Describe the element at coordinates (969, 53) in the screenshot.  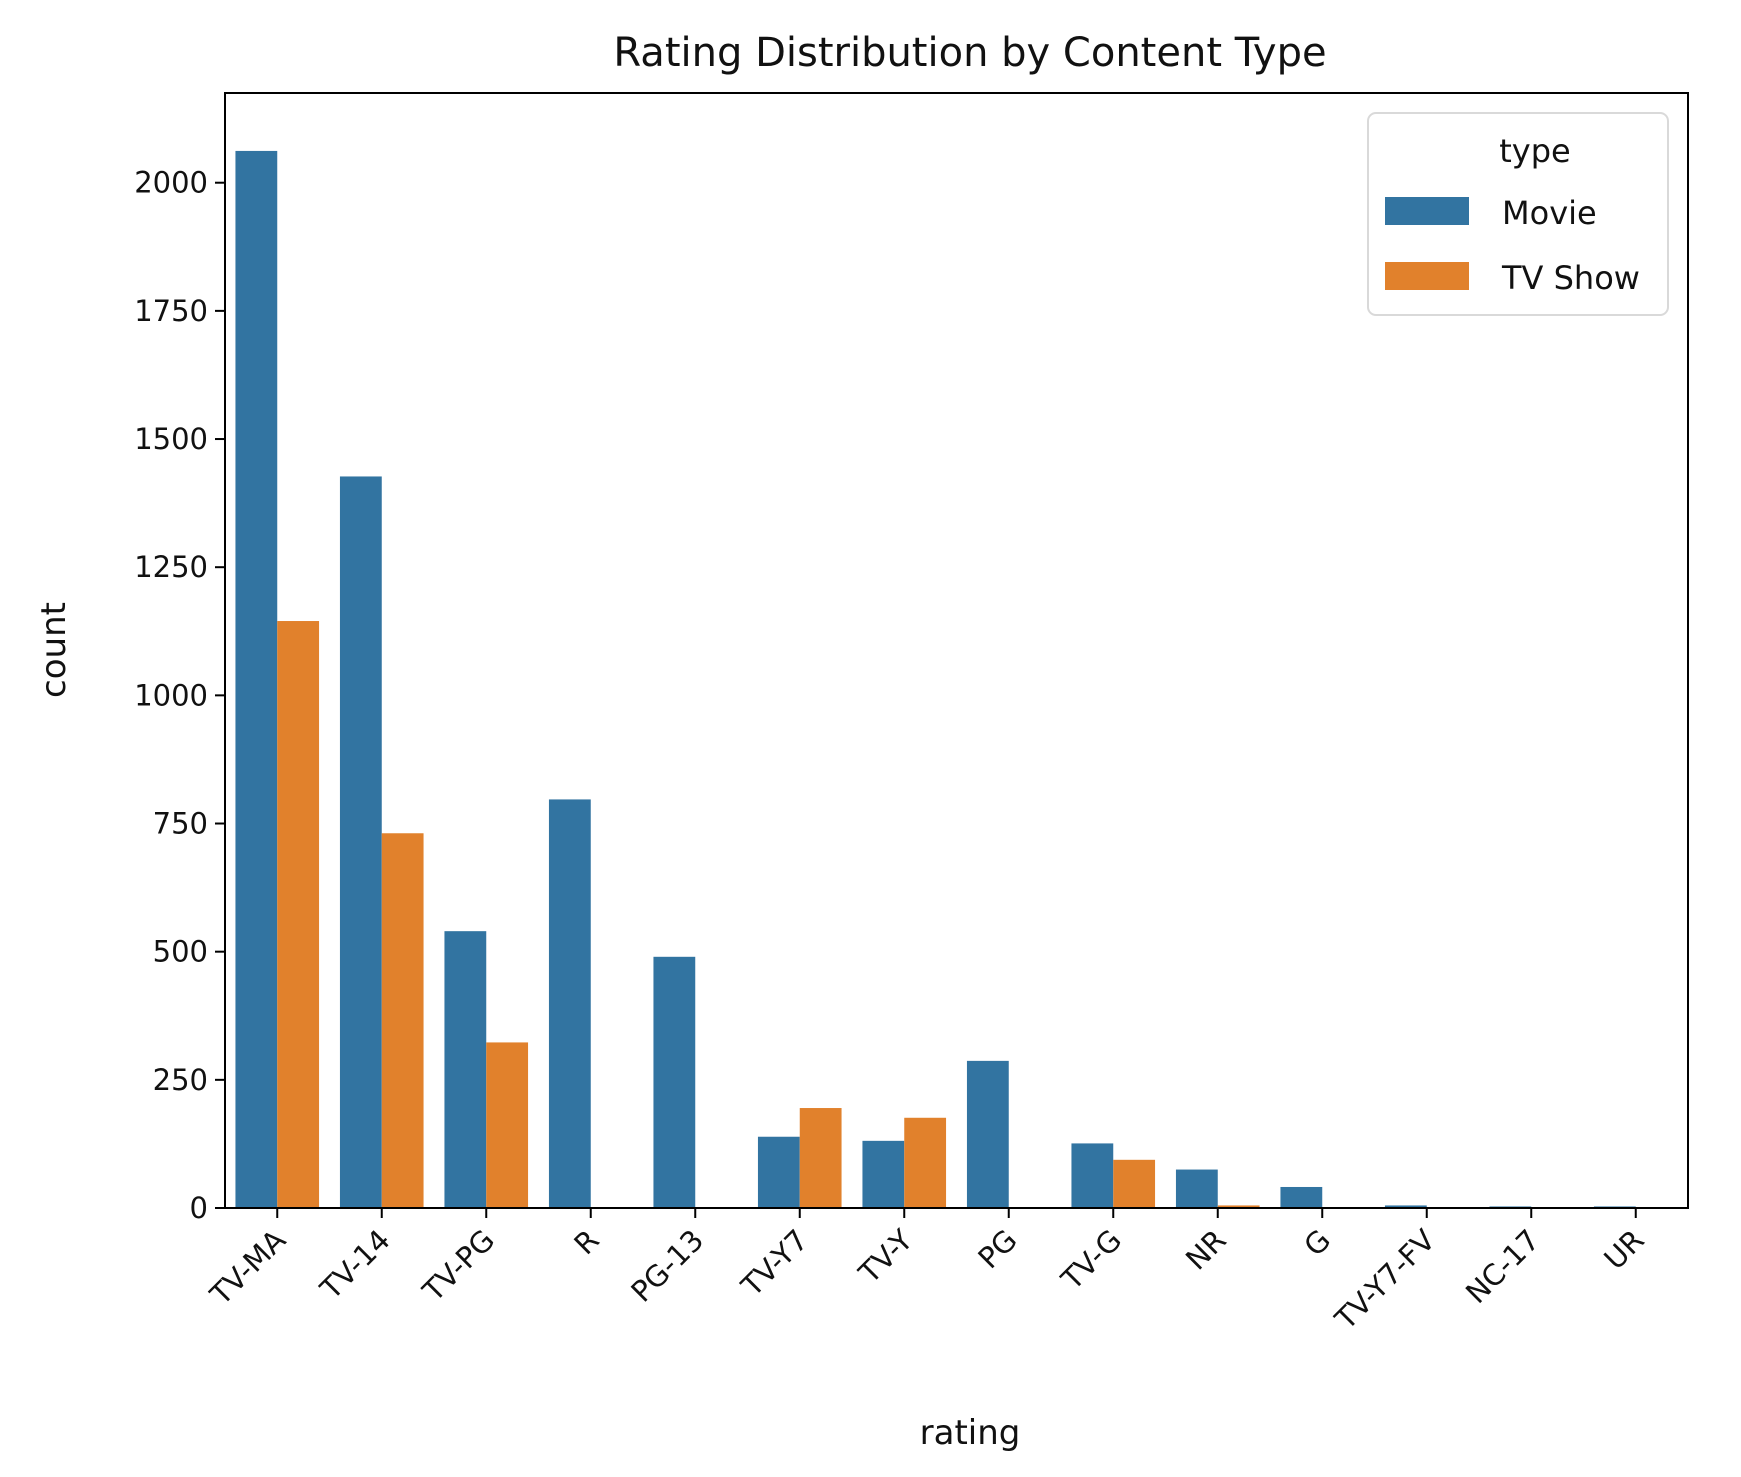
I see `chart-title: Rating Distribution by Content Type` at that location.